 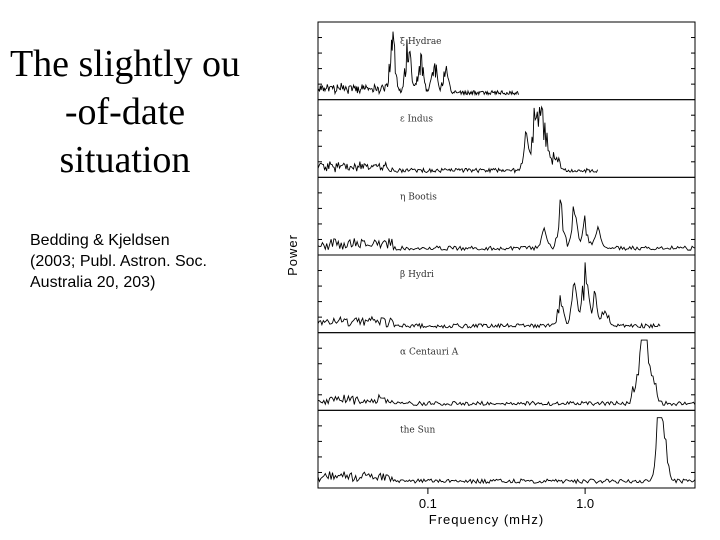 What do you see at coordinates (418, 430) in the screenshot?
I see `series-label: the Sun` at bounding box center [418, 430].